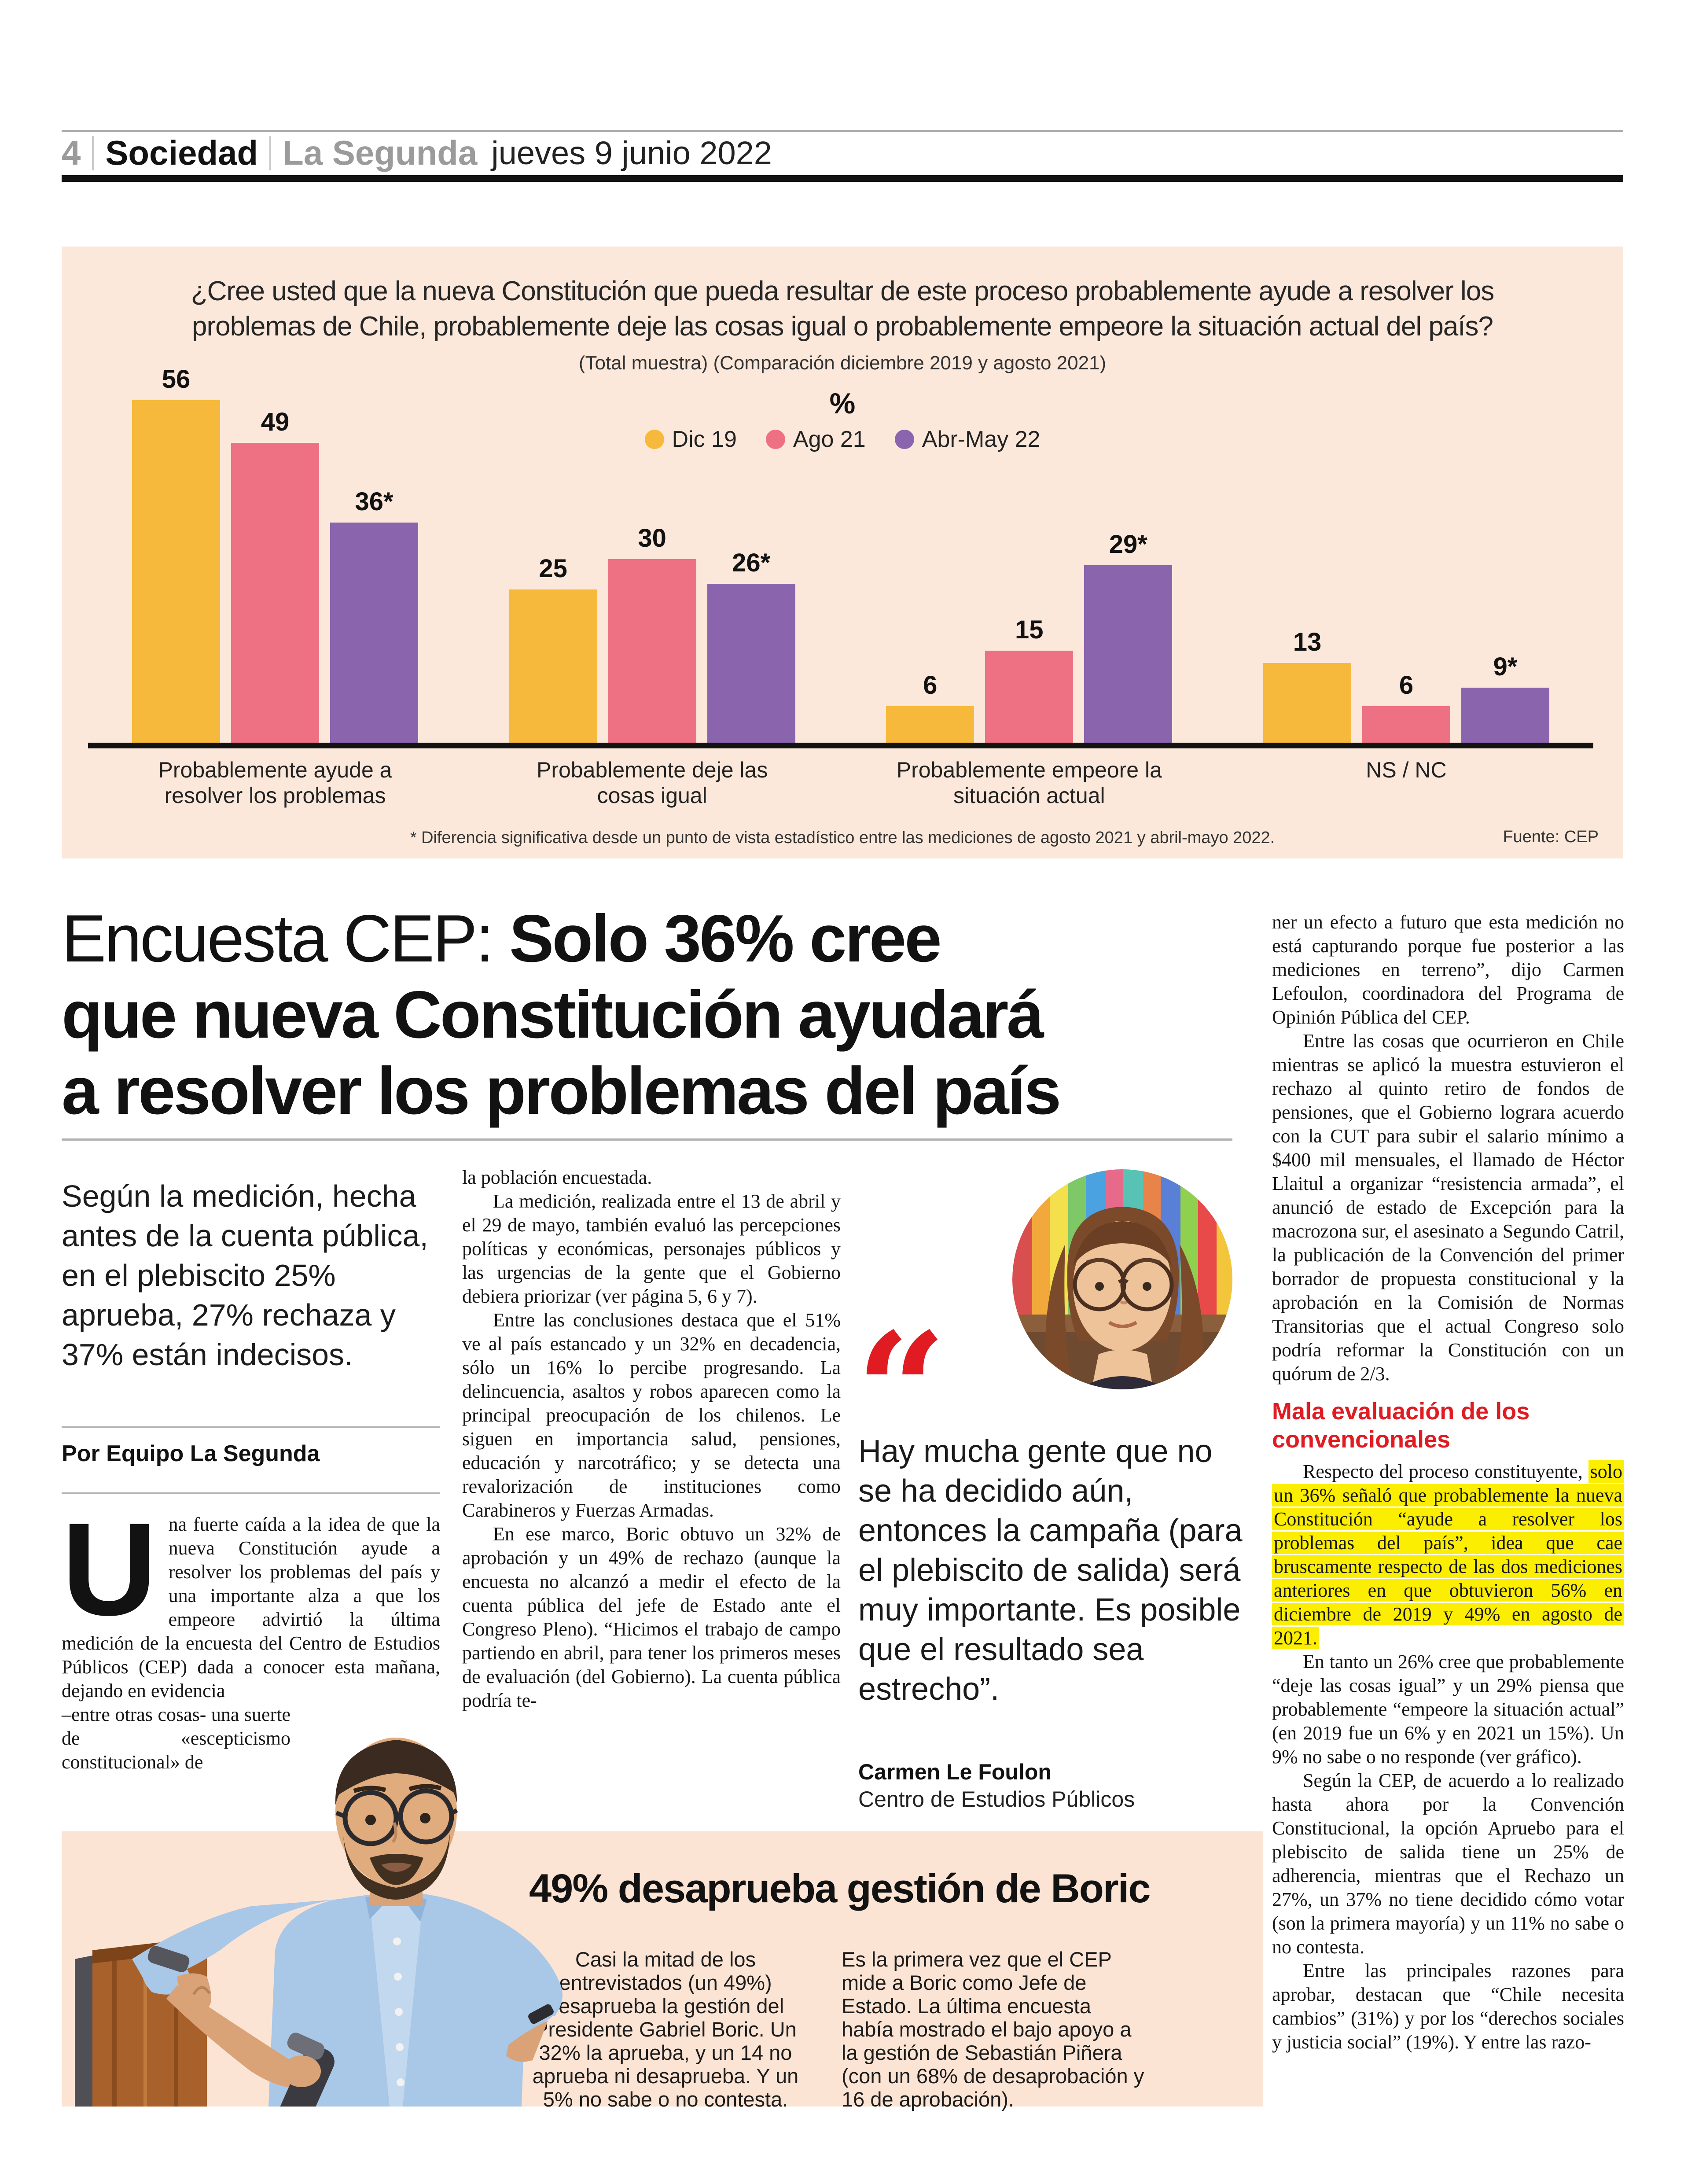  I want to click on bar-value-label: 26*, so click(751, 563).